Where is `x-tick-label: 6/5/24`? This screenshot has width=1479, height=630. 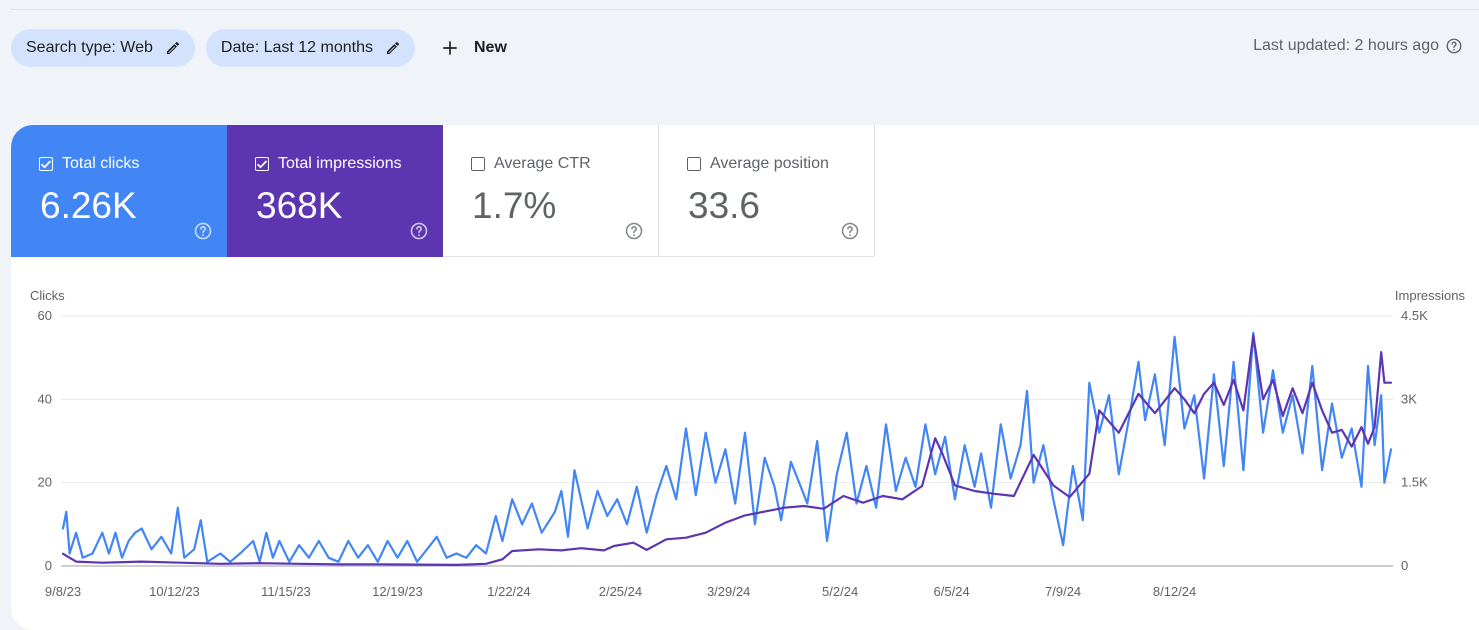
x-tick-label: 6/5/24 is located at coordinates (952, 591).